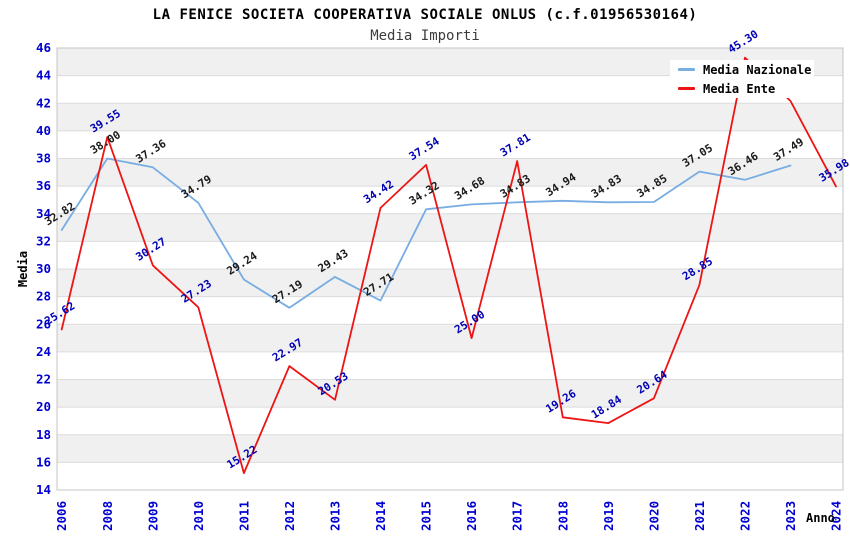 The height and width of the screenshot is (550, 850). I want to click on x-tick-label: 2023, so click(790, 516).